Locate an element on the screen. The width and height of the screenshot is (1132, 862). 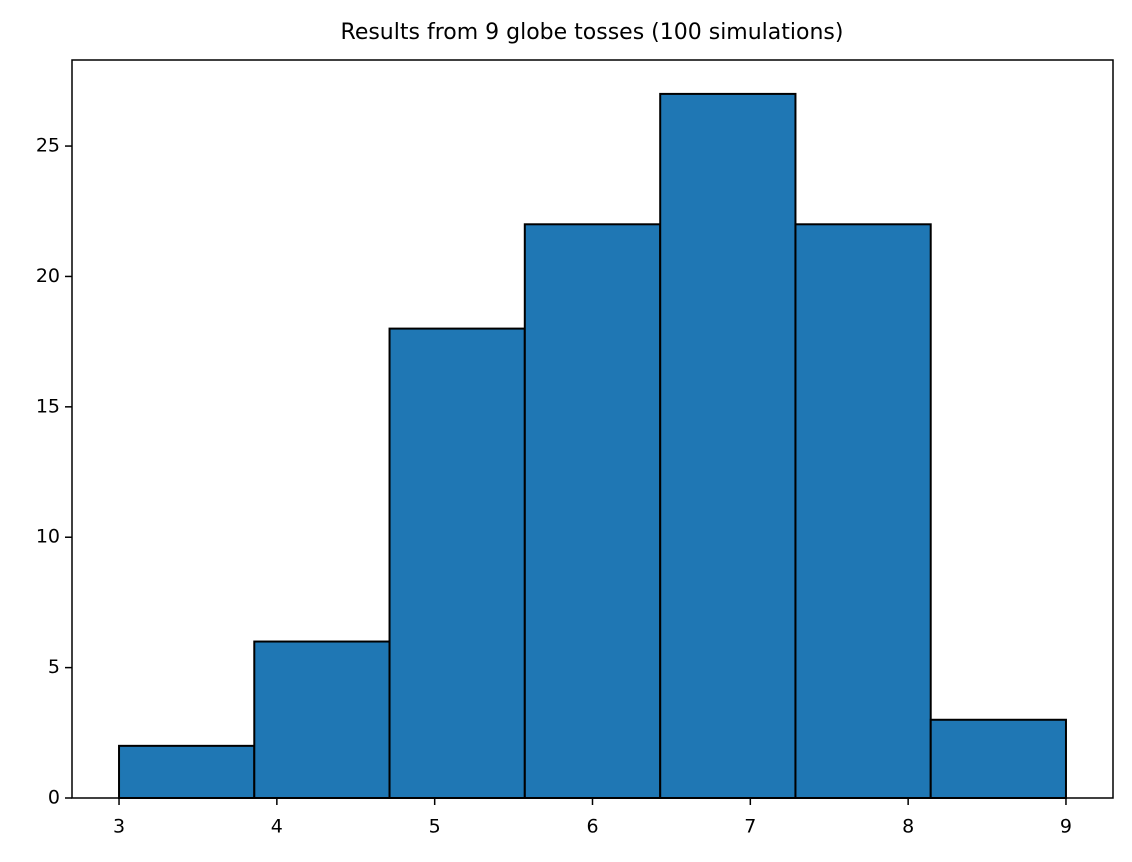
y-tick-label: 0 is located at coordinates (54, 798).